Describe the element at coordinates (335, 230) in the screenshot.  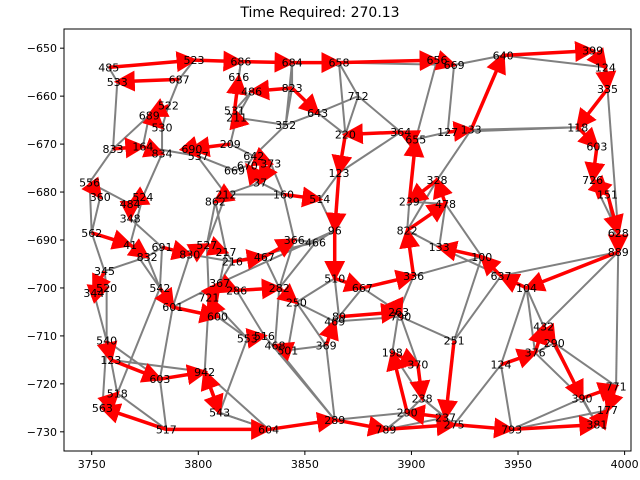
I see `node-label: 96` at that location.